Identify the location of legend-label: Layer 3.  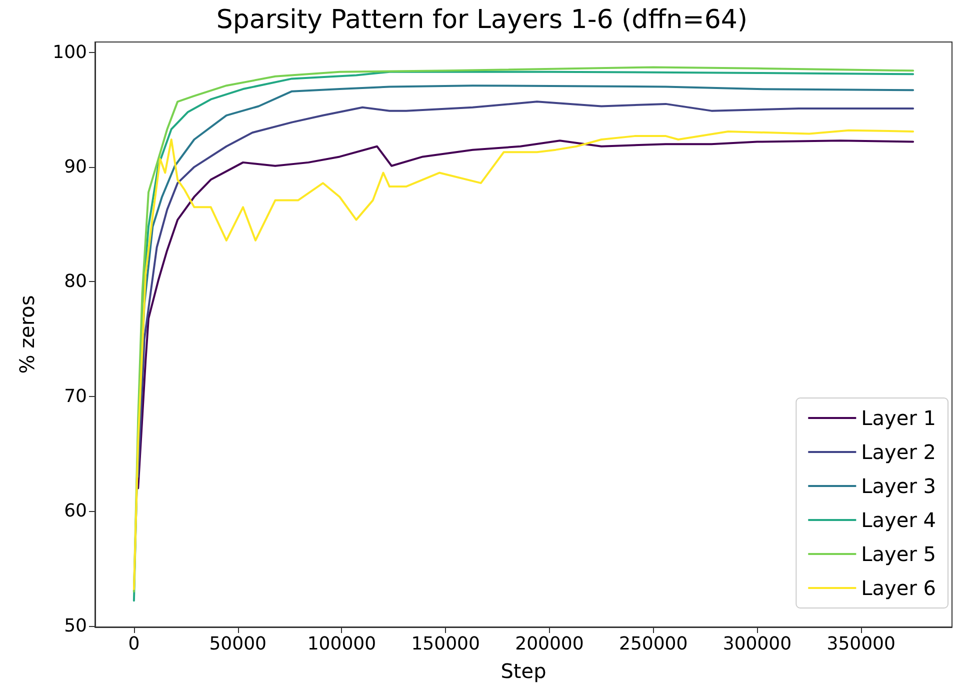
(898, 486).